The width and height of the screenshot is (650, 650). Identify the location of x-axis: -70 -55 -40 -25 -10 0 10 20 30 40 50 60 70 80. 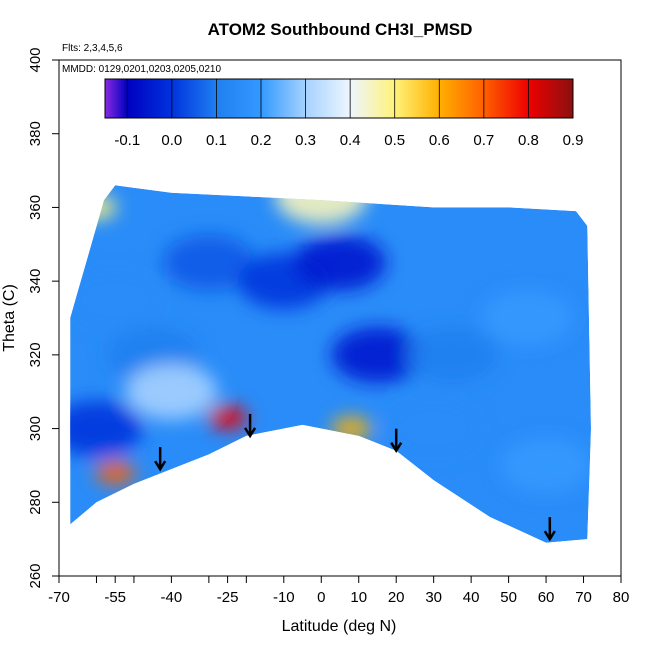
(338, 591).